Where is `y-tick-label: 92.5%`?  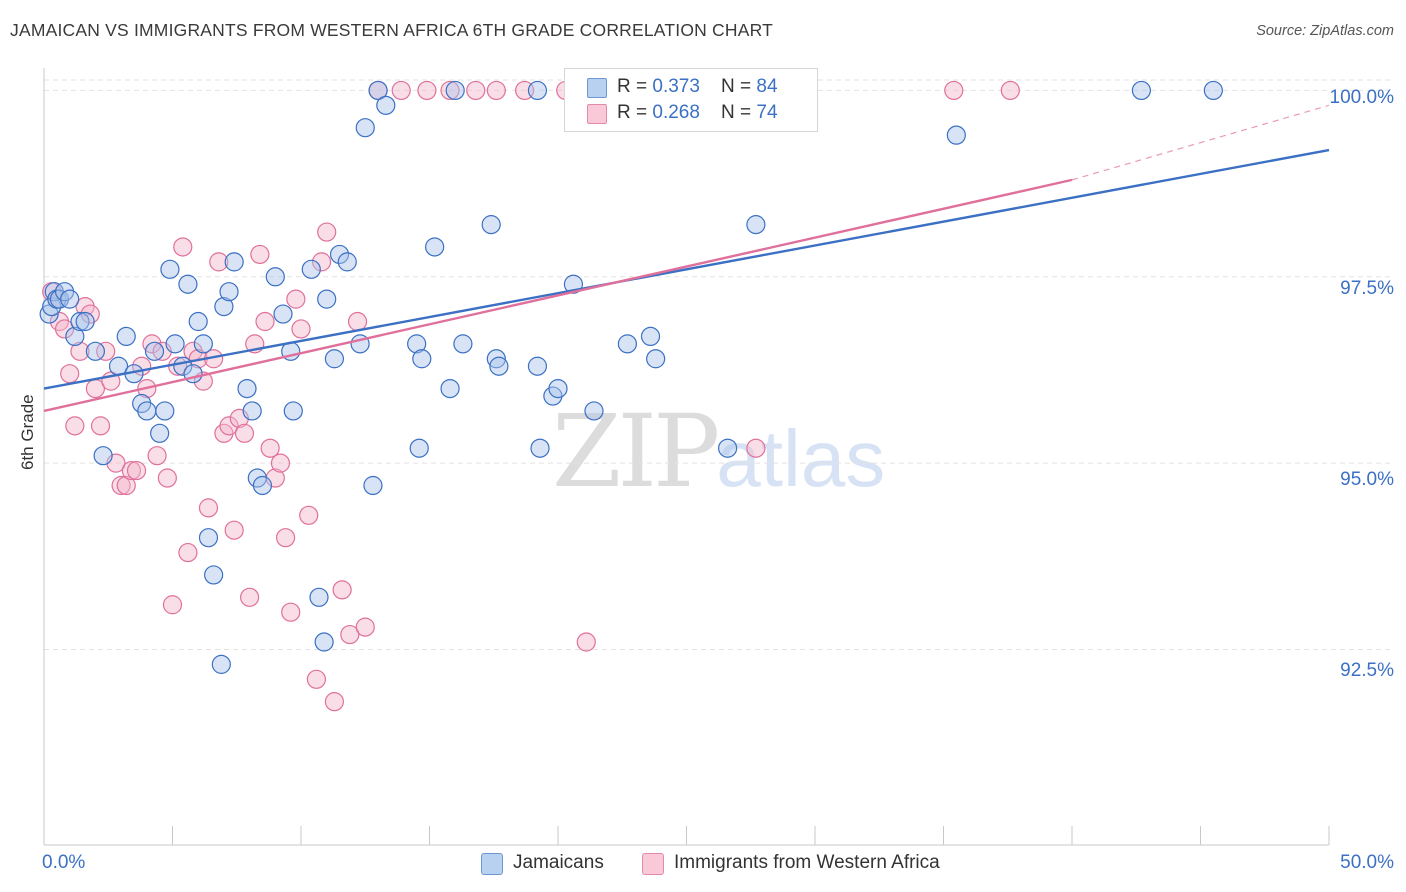
y-tick-label: 92.5% is located at coordinates (1367, 670).